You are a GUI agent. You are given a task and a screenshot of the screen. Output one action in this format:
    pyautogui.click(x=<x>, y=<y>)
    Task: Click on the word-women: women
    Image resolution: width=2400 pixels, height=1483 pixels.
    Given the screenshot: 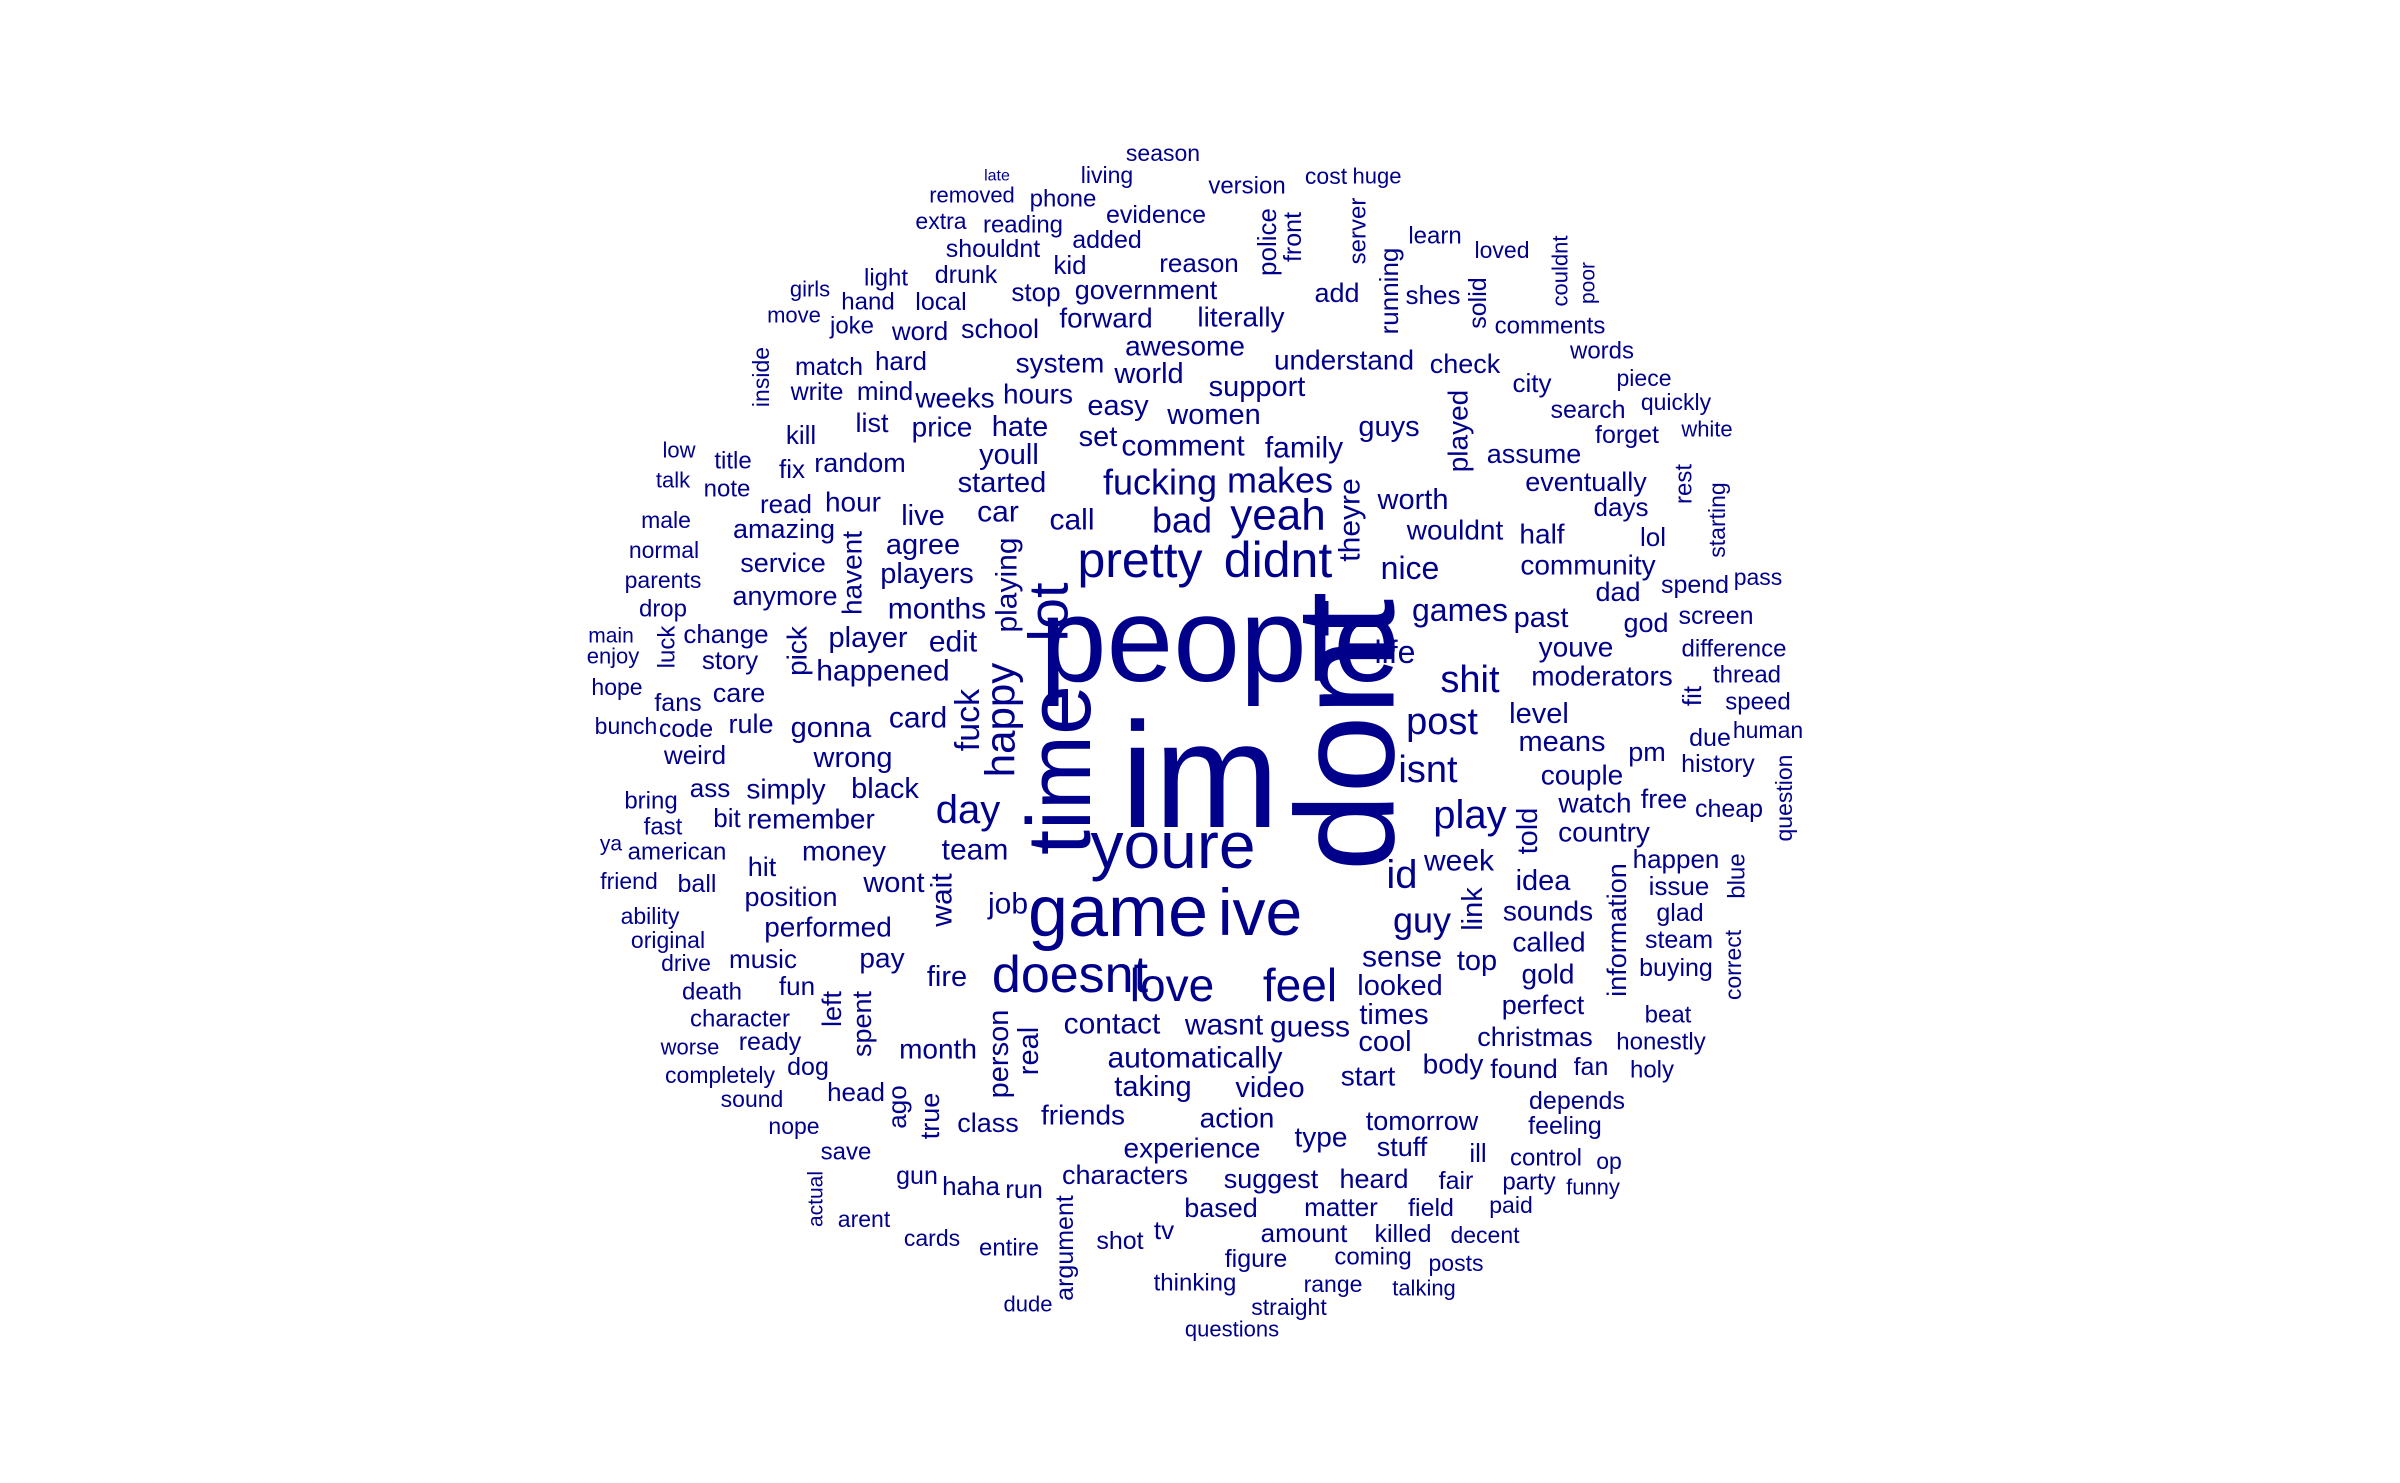 What is the action you would take?
    pyautogui.click(x=1213, y=415)
    